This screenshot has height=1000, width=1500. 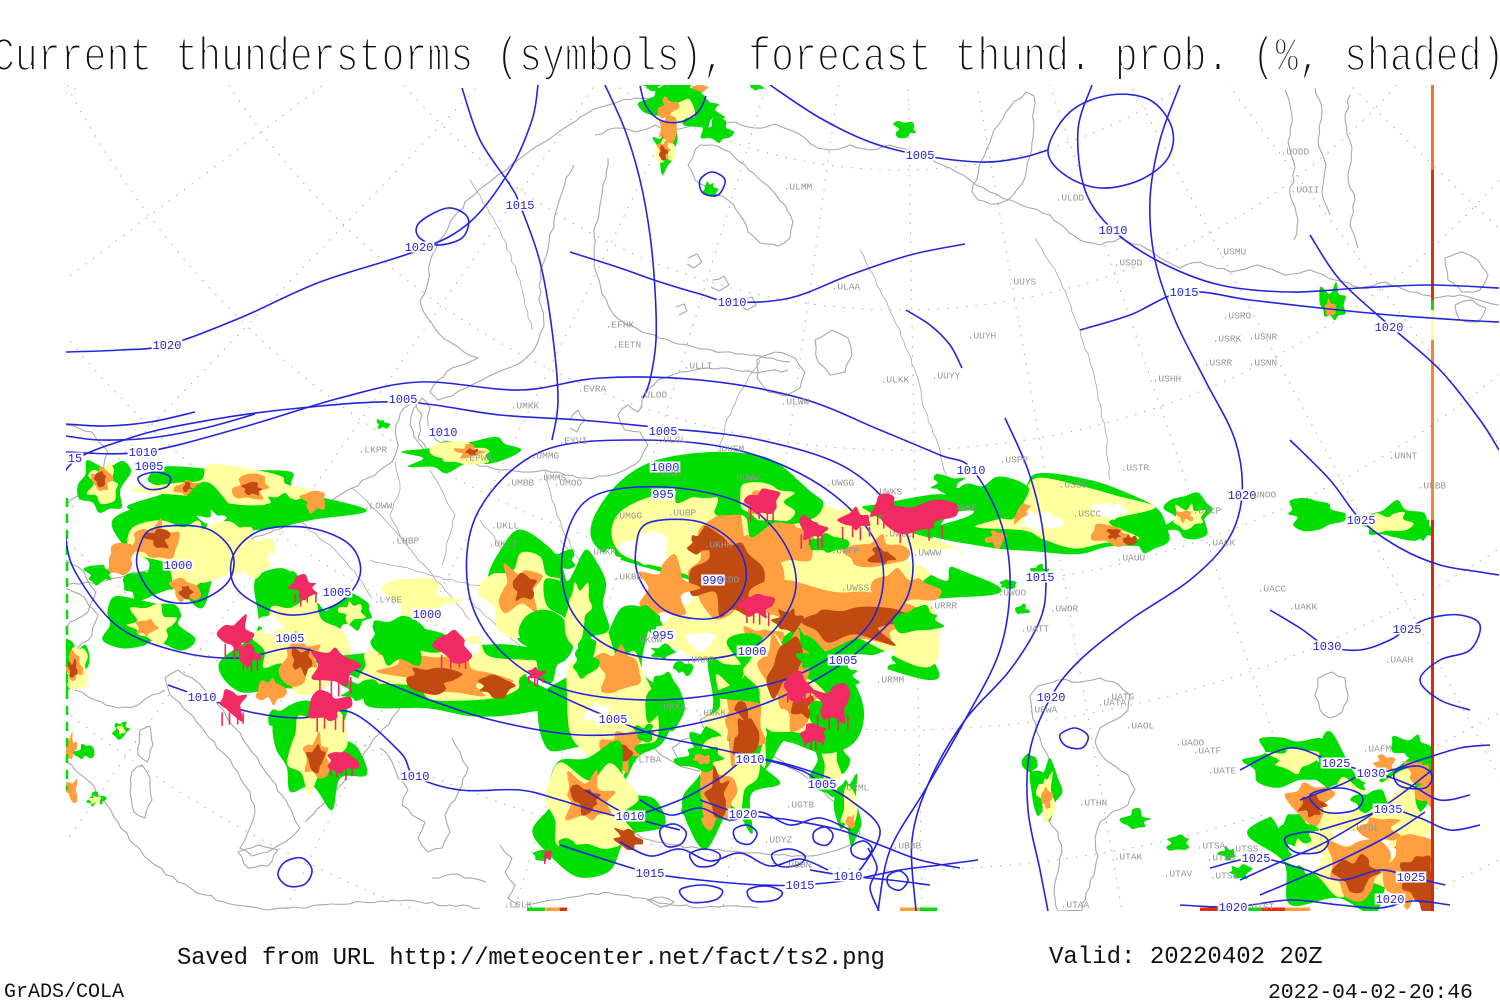 What do you see at coordinates (672, 707) in the screenshot?
I see `svg-text: .URKA` at bounding box center [672, 707].